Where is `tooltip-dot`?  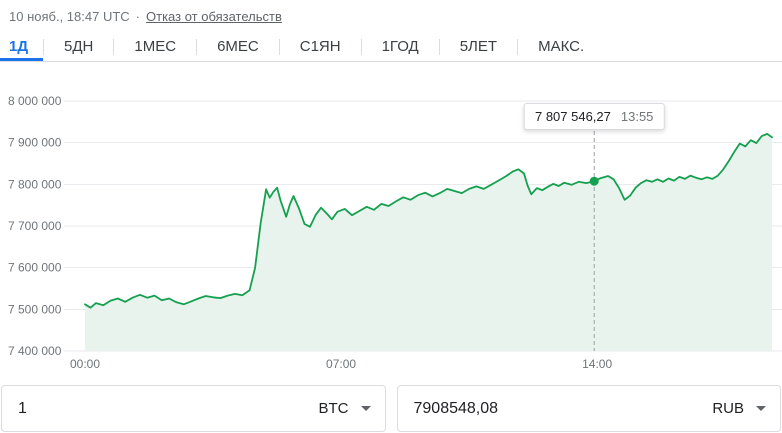 tooltip-dot is located at coordinates (594, 181).